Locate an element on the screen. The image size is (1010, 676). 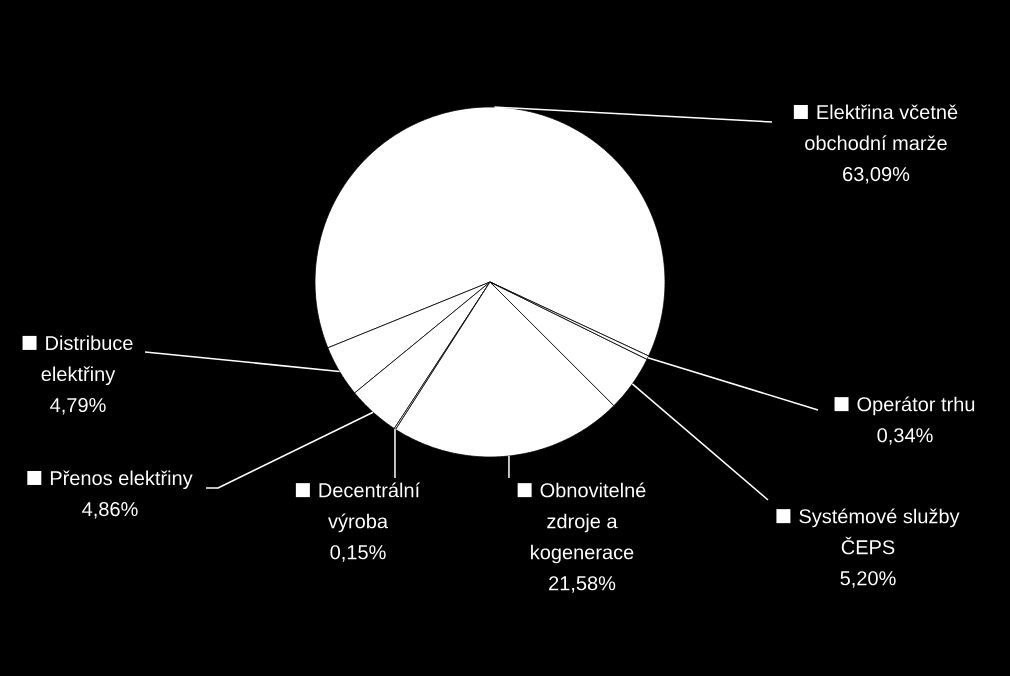
data-label: 4,86% is located at coordinates (110, 510).